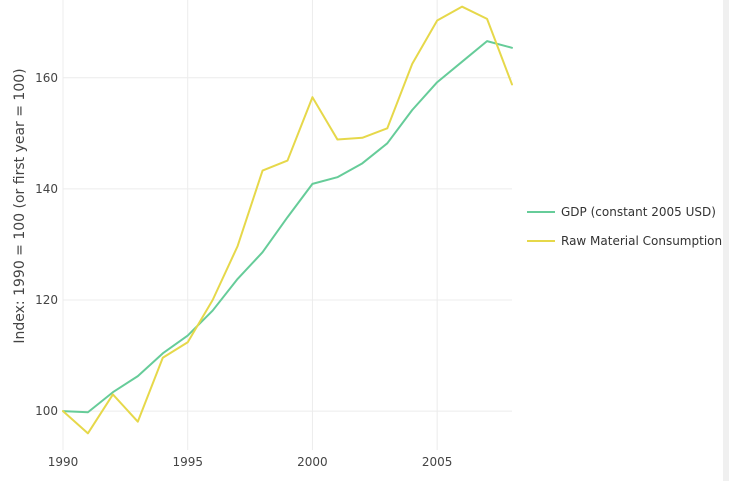 Image resolution: width=729 pixels, height=481 pixels. Describe the element at coordinates (312, 462) in the screenshot. I see `x-tick-label: 2000` at that location.